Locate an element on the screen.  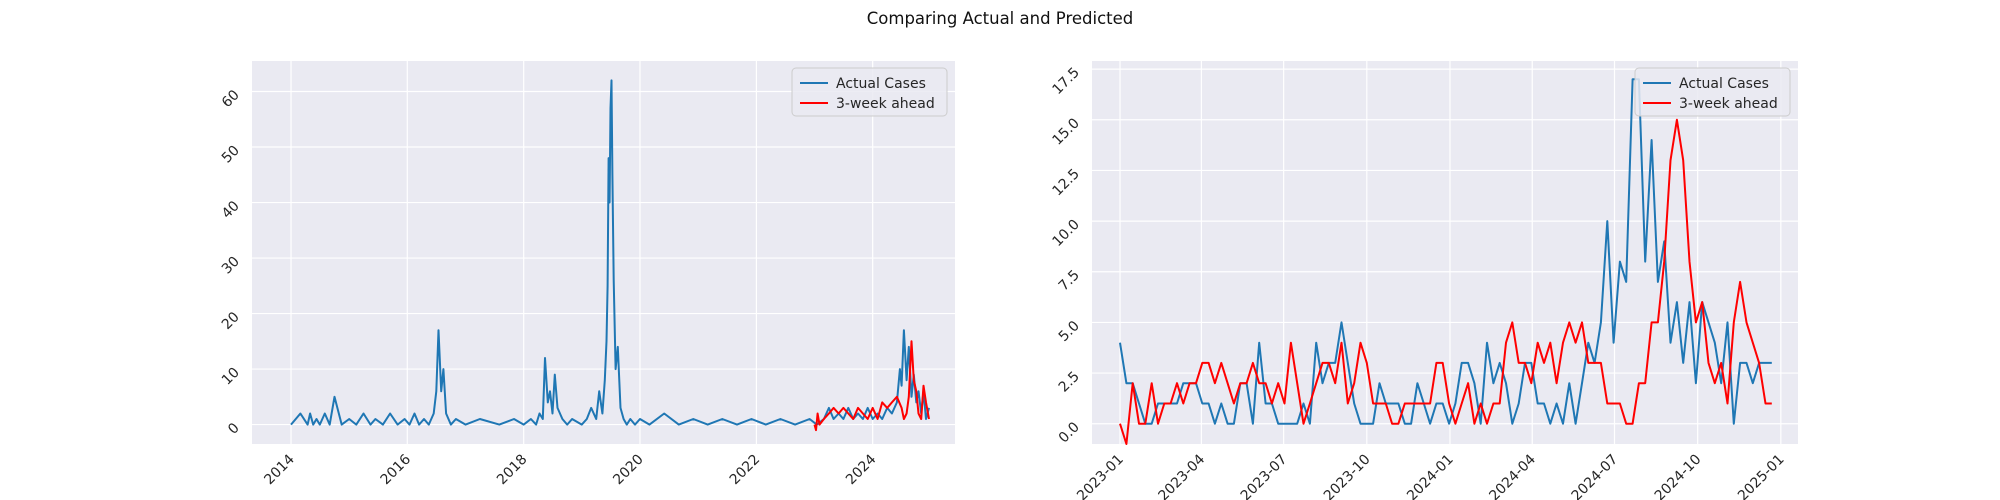
right-x-tick-label: 2024-10 is located at coordinates (1678, 476).